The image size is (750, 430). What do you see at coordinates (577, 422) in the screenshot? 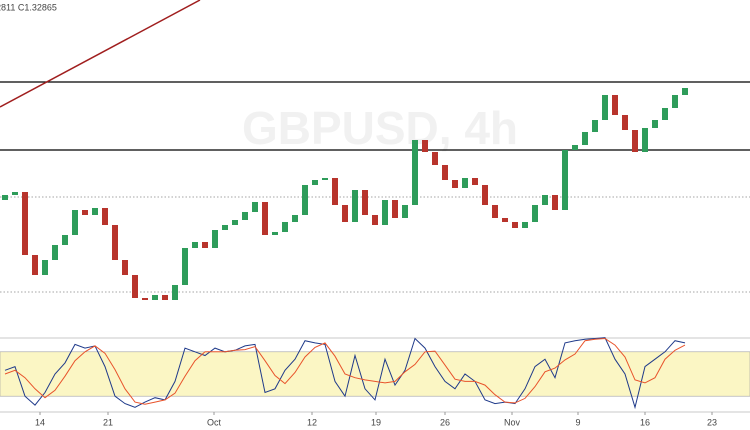
I see `x-tick-label: 9` at bounding box center [577, 422].